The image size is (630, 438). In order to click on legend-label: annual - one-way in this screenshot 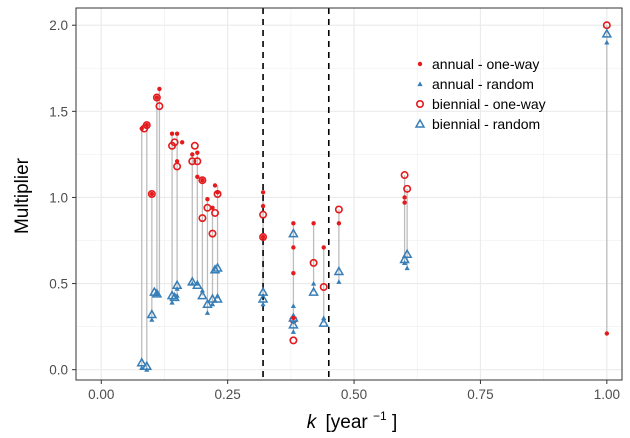, I will do `click(485, 64)`.